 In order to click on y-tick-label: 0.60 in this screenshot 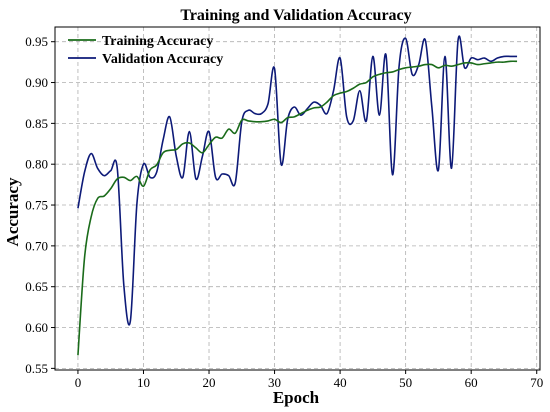, I will do `click(36, 327)`.